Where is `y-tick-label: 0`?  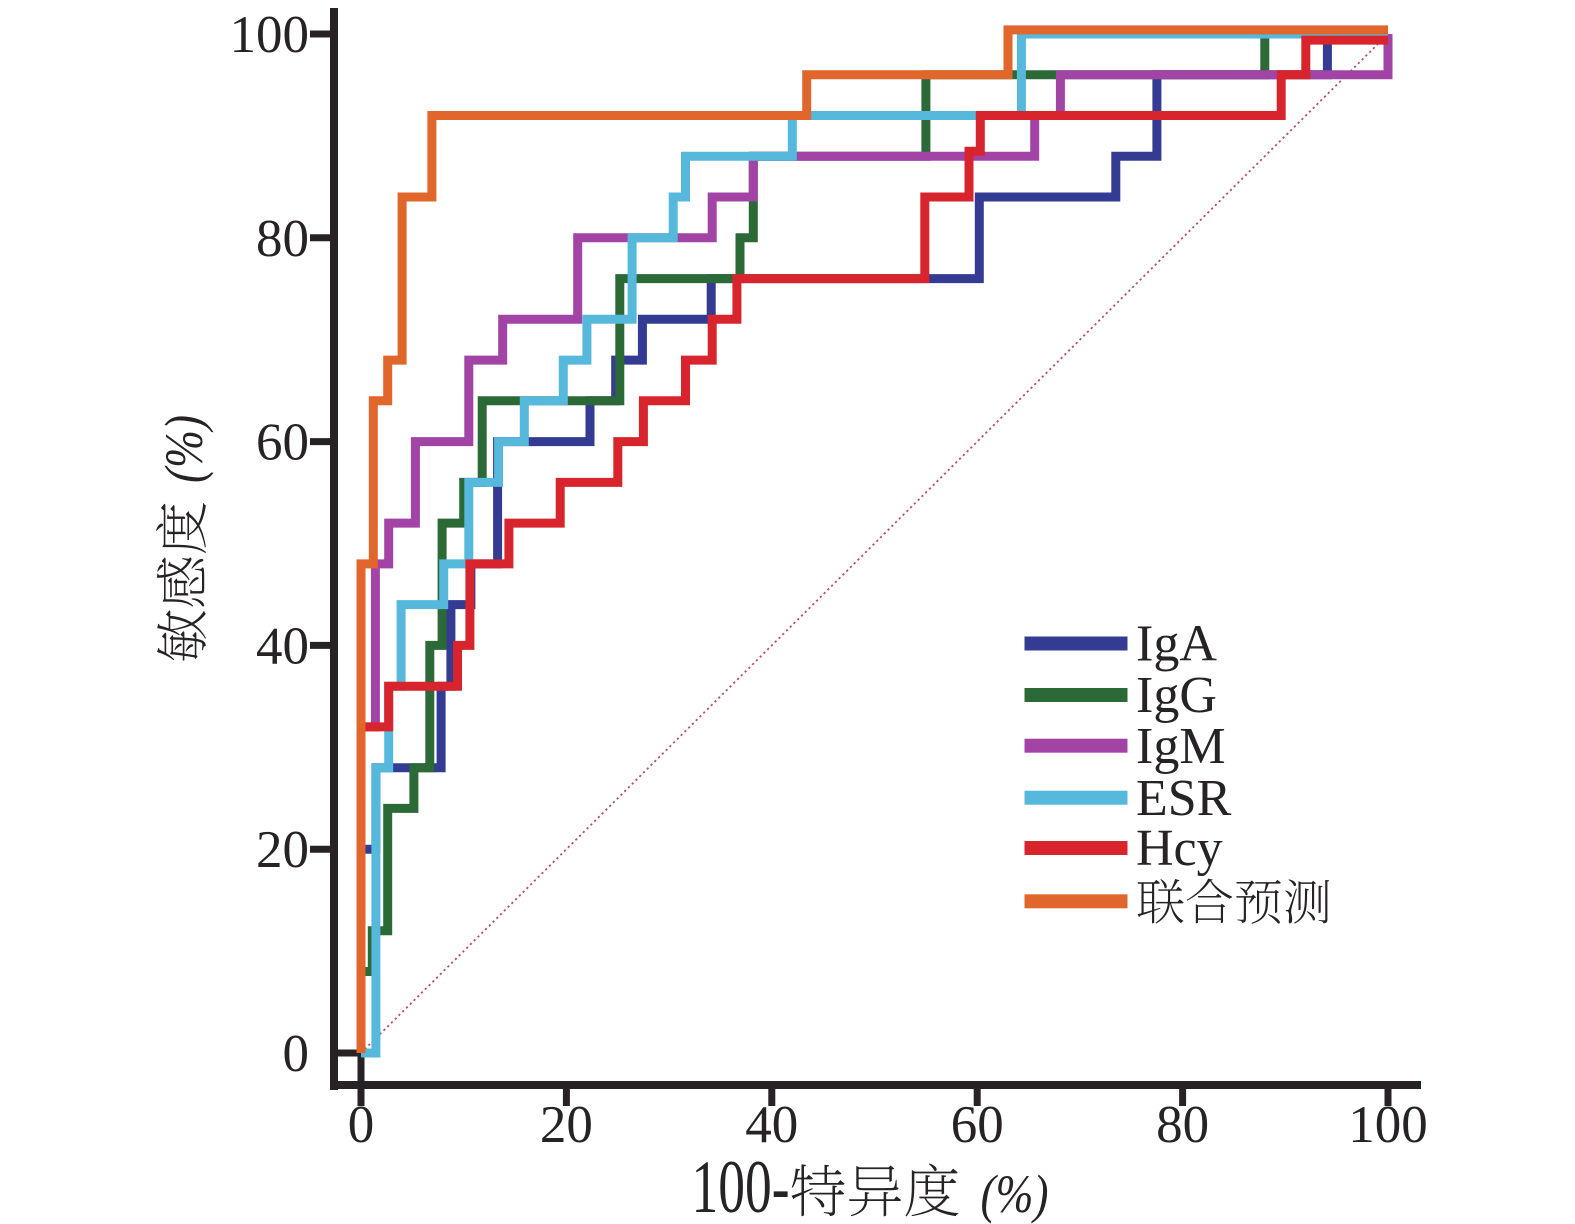 y-tick-label: 0 is located at coordinates (296, 1054).